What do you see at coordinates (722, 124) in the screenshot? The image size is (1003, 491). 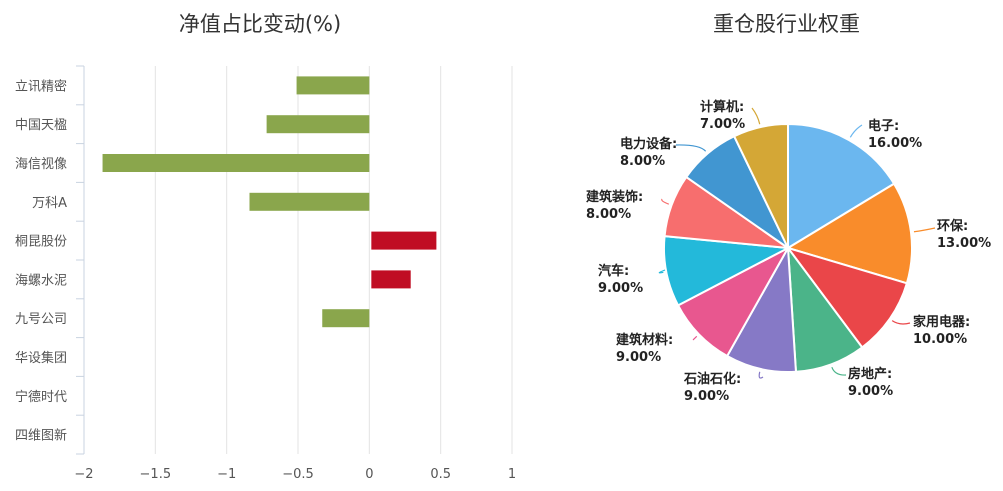 I see `pie-label-value: 7.00%` at bounding box center [722, 124].